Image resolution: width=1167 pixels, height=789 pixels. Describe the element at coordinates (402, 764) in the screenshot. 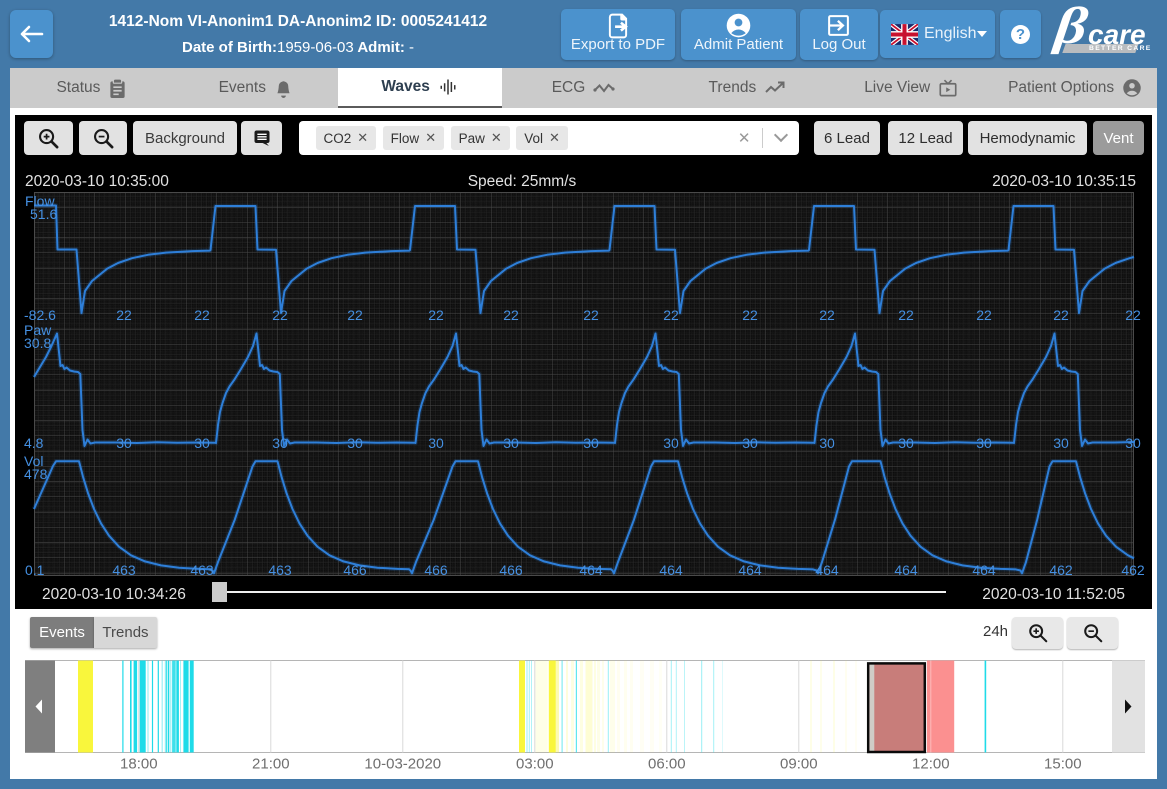

I see `svg-text: 10-03-2020` at that location.